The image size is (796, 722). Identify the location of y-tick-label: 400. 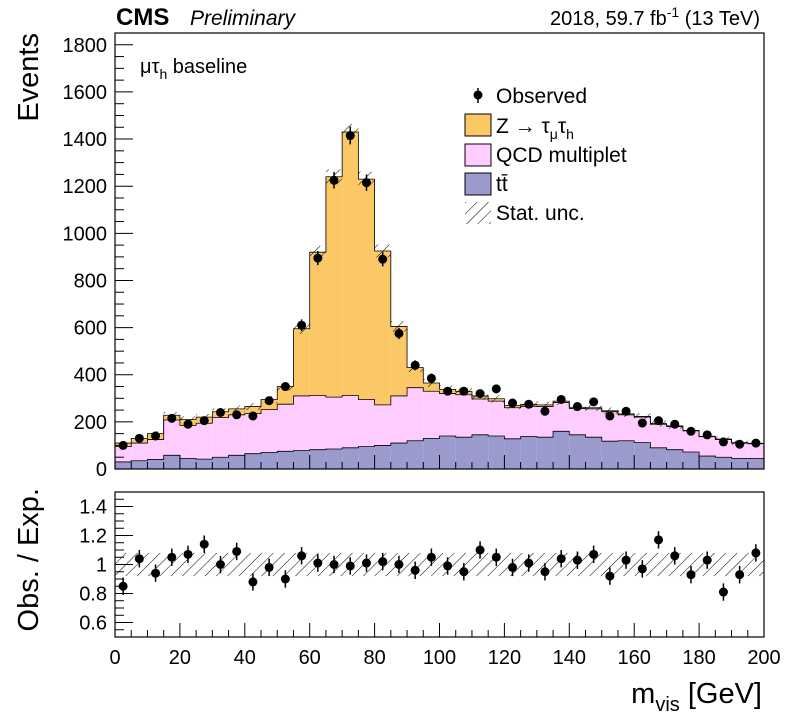
(90, 376).